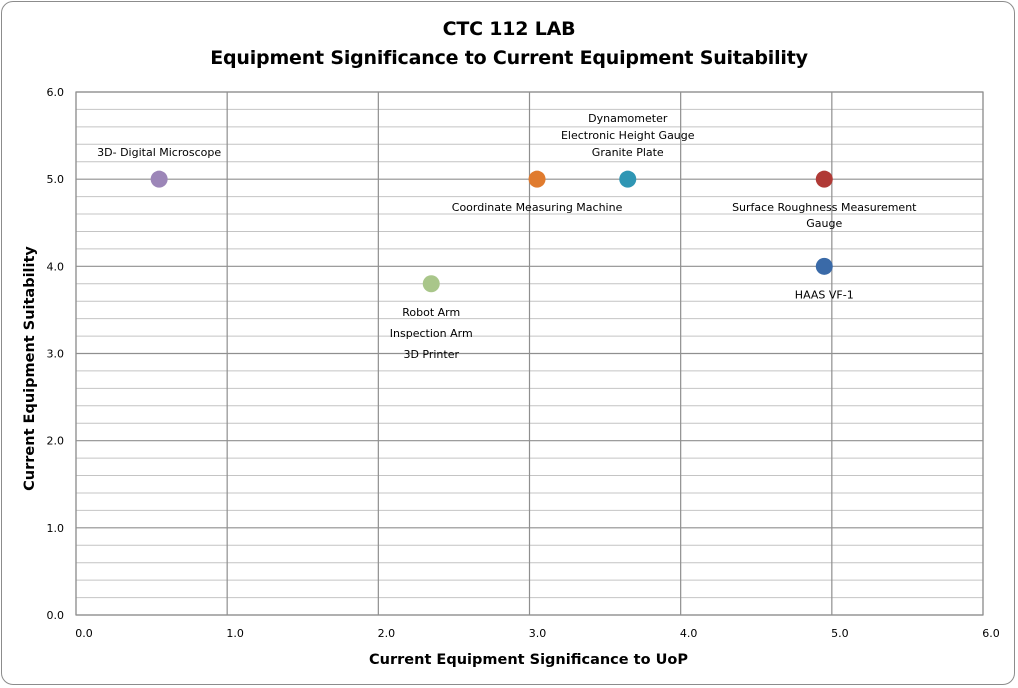 The image size is (1018, 688). What do you see at coordinates (56, 266) in the screenshot?
I see `y-tick-label: 4.0` at bounding box center [56, 266].